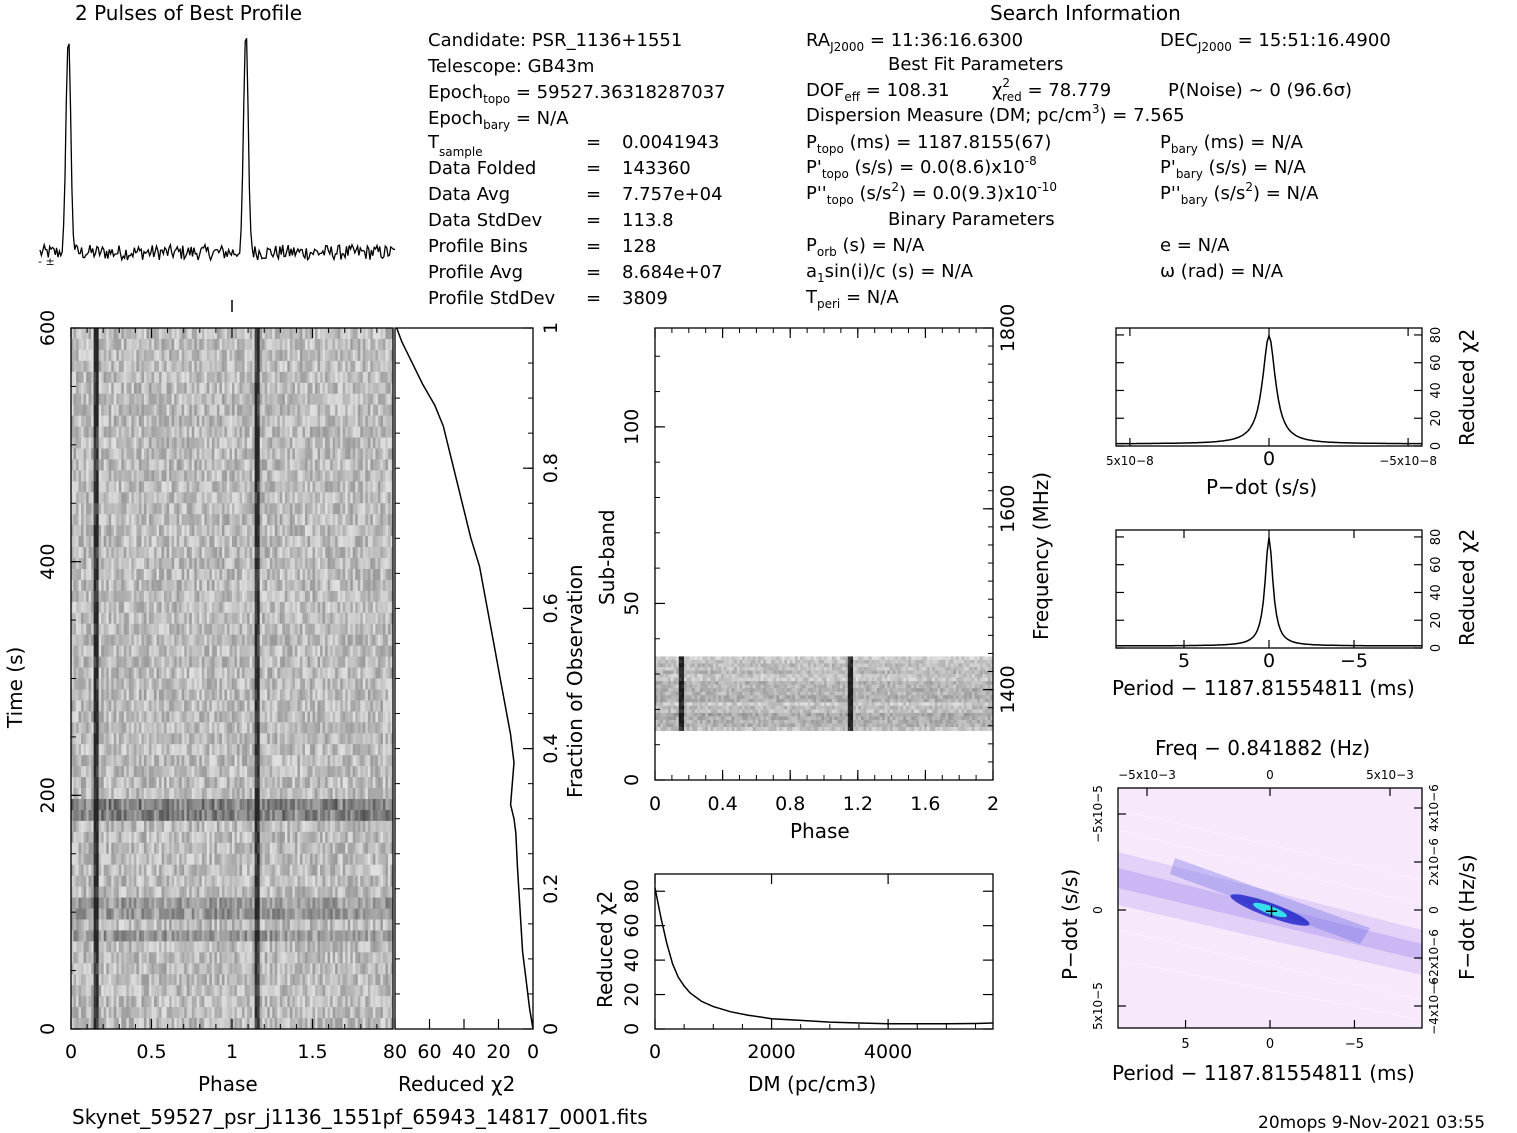 Image resolution: width=1517 pixels, height=1133 pixels. Describe the element at coordinates (498, 120) in the screenshot. I see `info-epoch-bary: Epochbary = N/A` at that location.